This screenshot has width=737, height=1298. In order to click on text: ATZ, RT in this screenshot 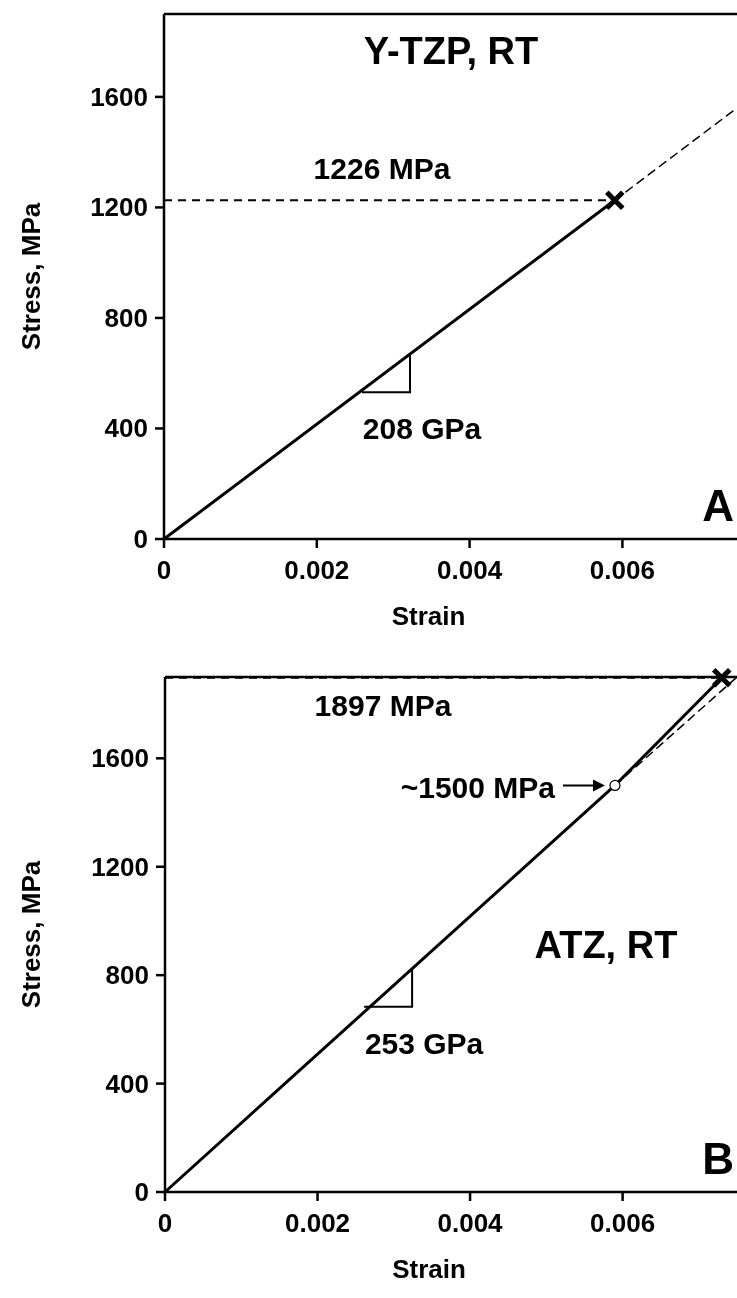, I will do `click(606, 945)`.